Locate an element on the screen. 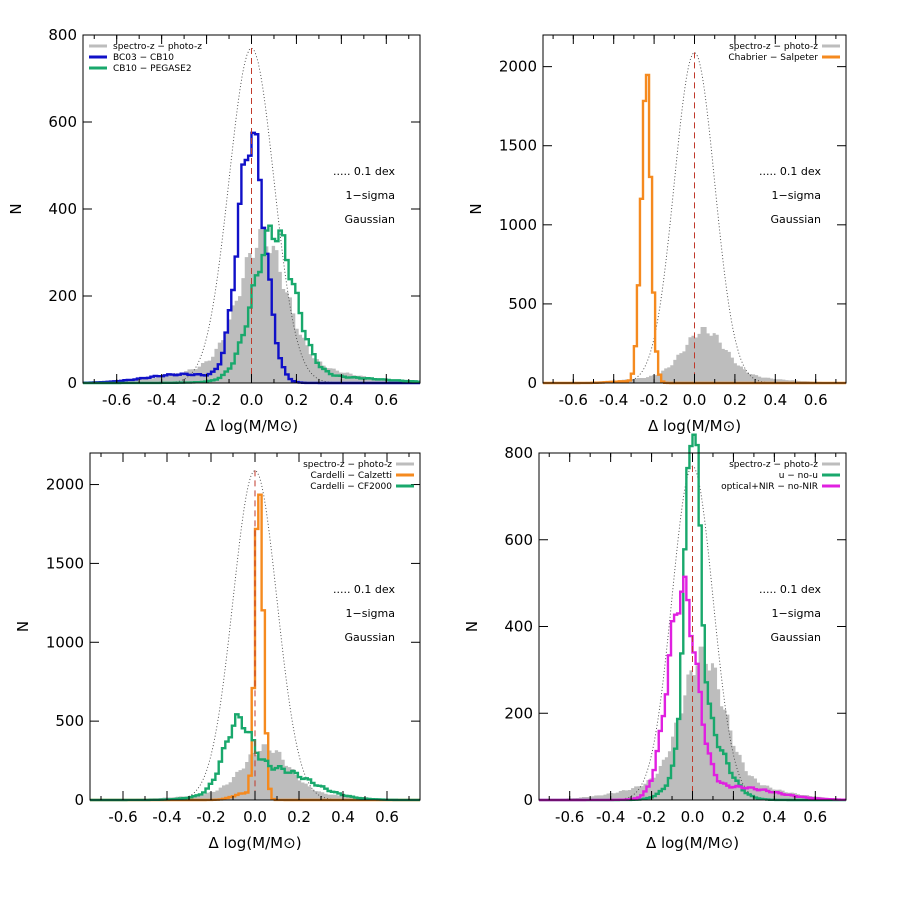  gaussian-curve is located at coordinates (692, 633).